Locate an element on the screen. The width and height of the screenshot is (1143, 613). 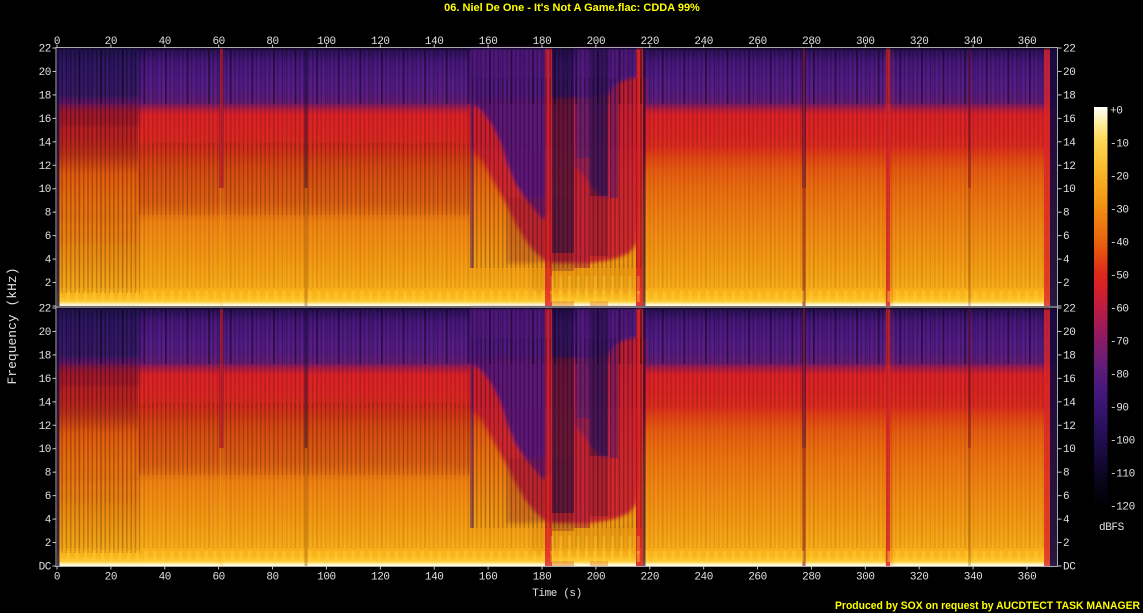
svg-text: -70 is located at coordinates (1119, 343).